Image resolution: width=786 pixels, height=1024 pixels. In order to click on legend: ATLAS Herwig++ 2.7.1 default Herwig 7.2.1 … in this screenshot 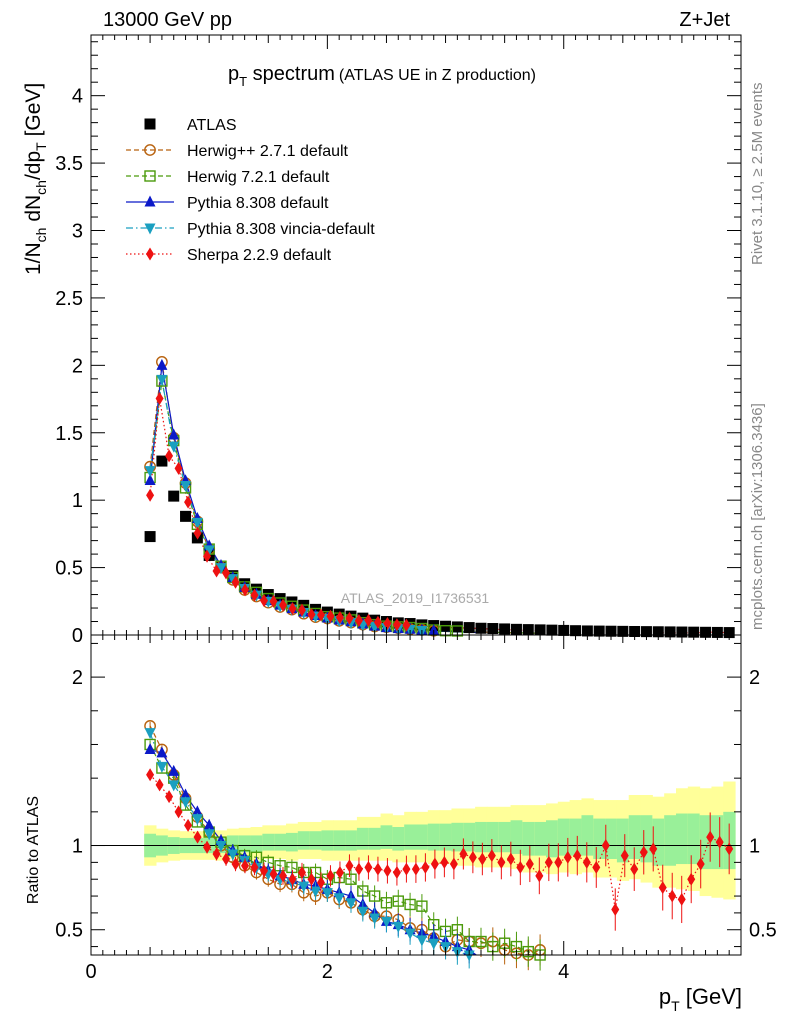, I will do `click(250, 190)`.